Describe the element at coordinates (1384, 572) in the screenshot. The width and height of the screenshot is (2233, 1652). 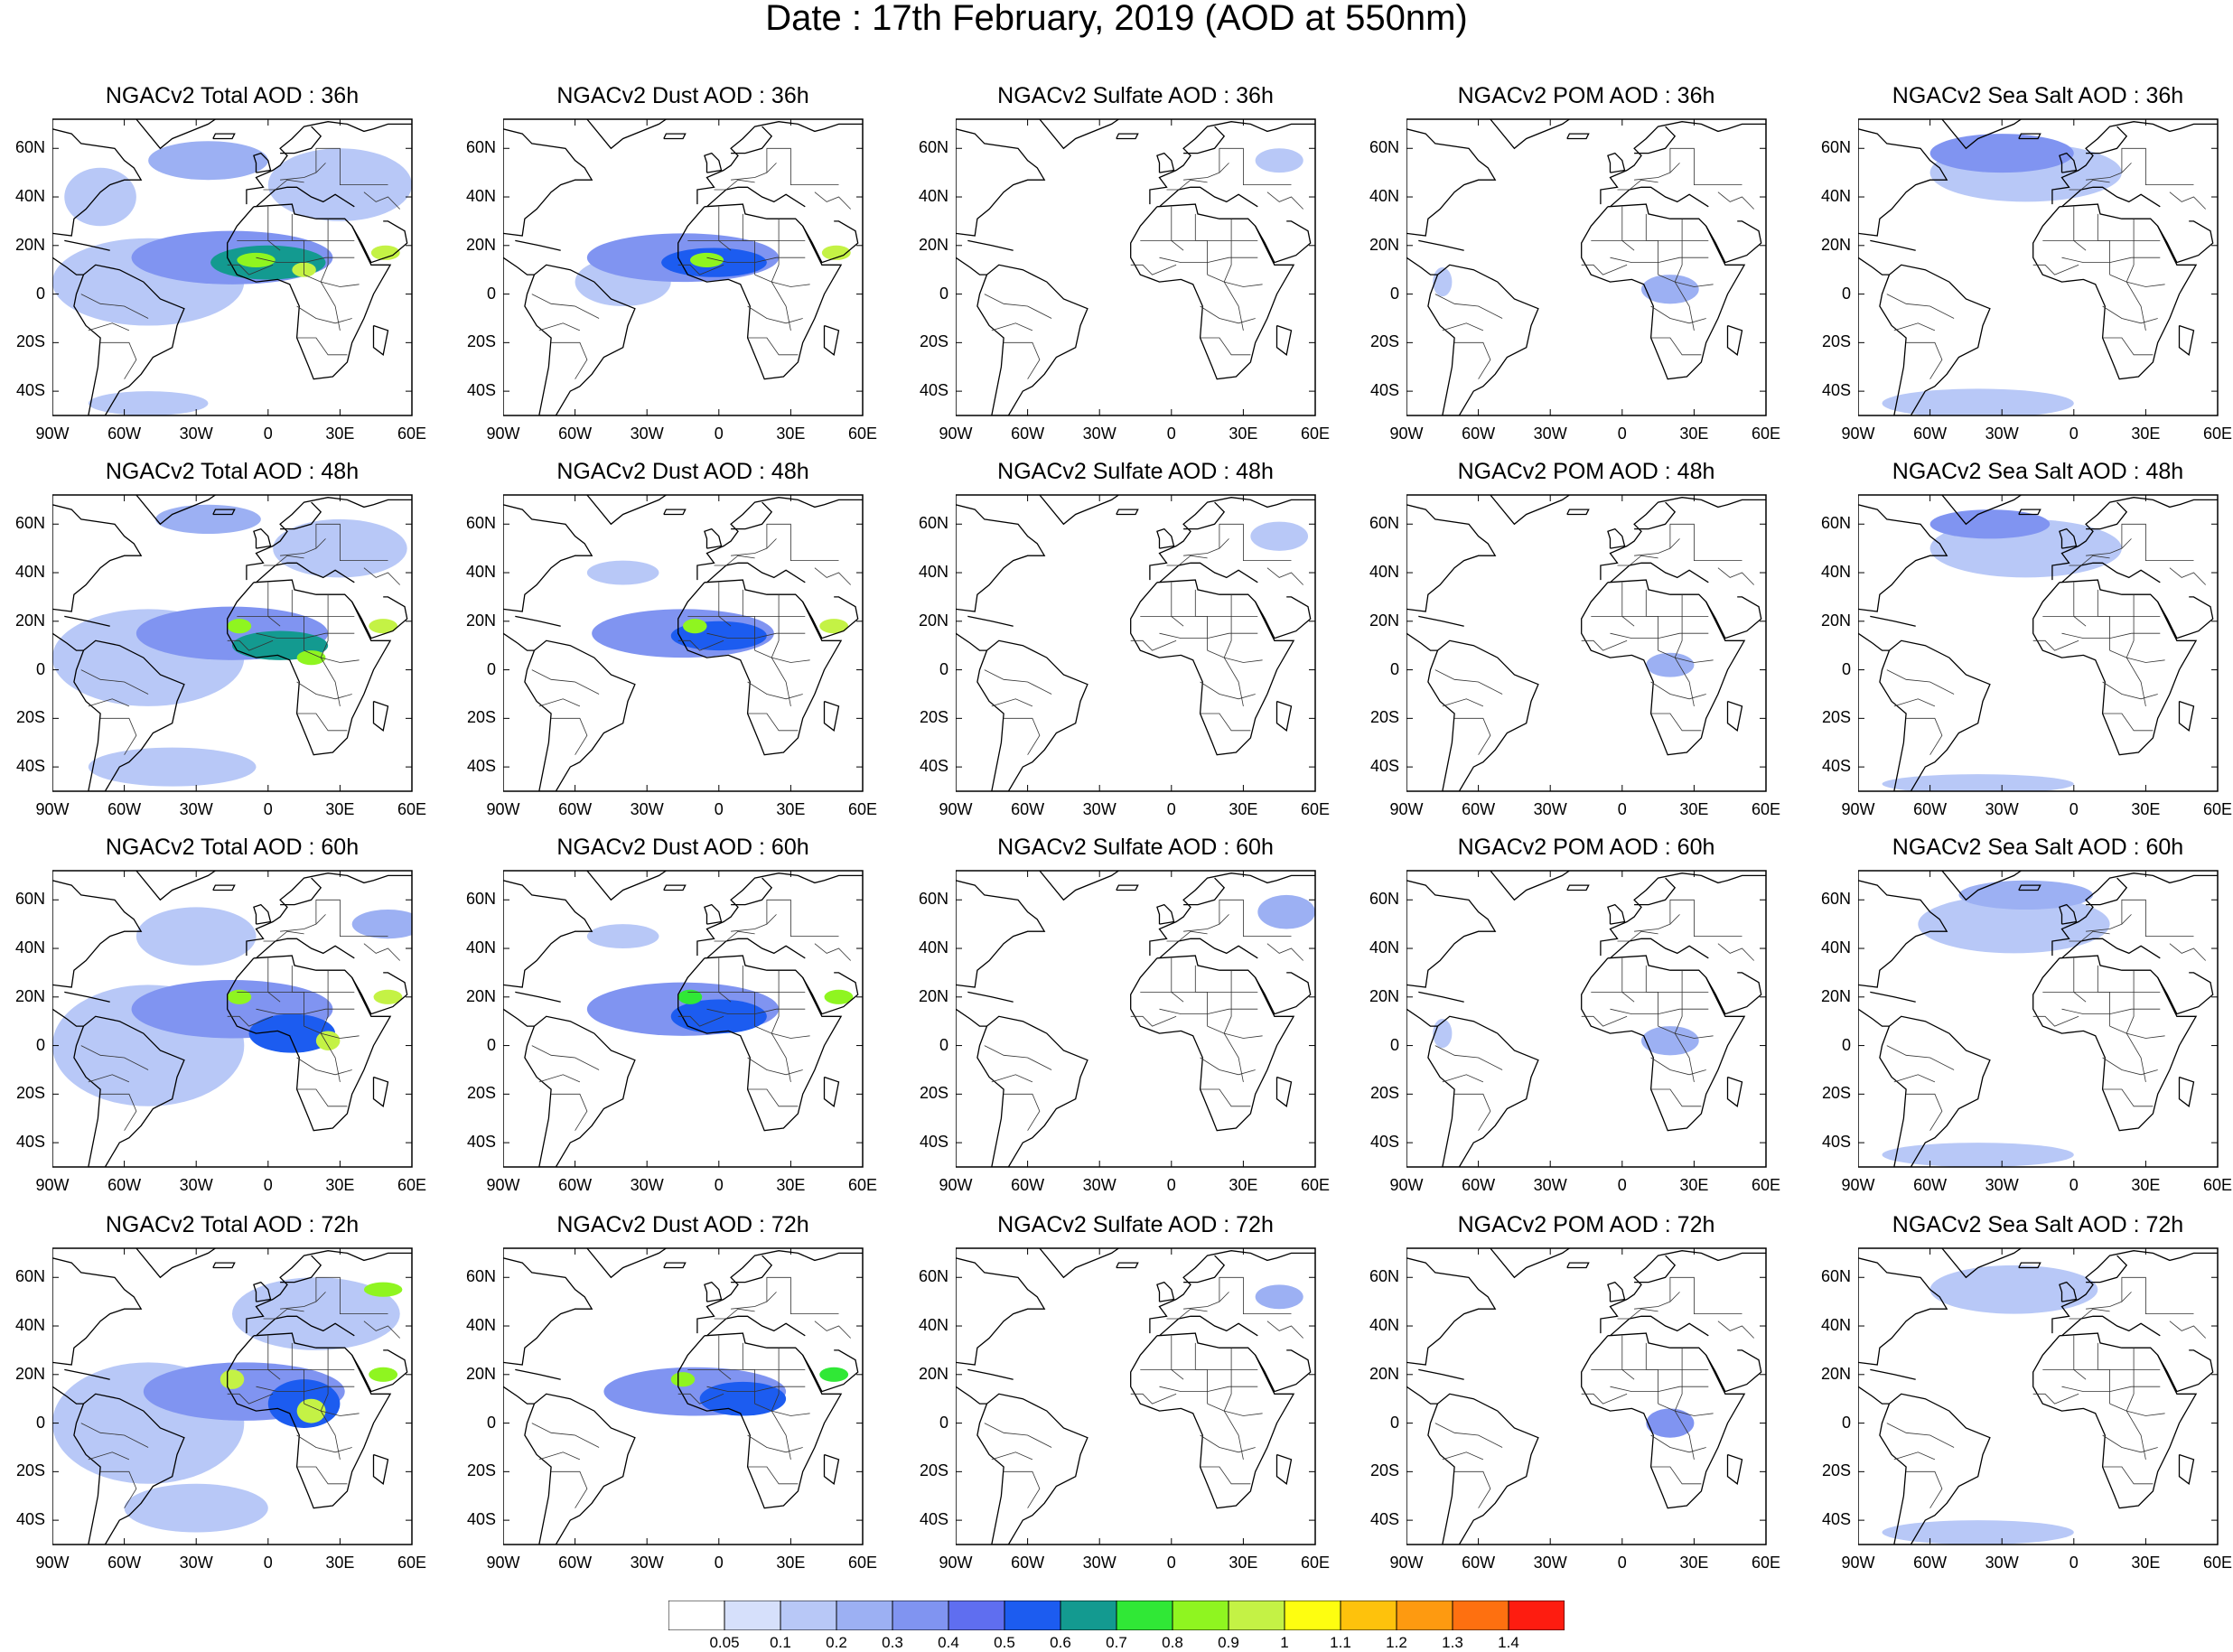
I see `lat-tick-label: 40N` at that location.